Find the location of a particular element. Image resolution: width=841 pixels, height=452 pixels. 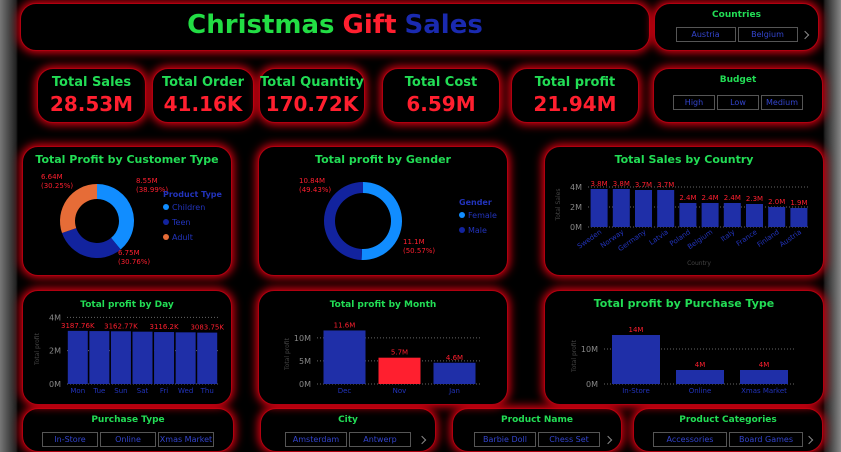

legend-label: Female is located at coordinates (482, 215).